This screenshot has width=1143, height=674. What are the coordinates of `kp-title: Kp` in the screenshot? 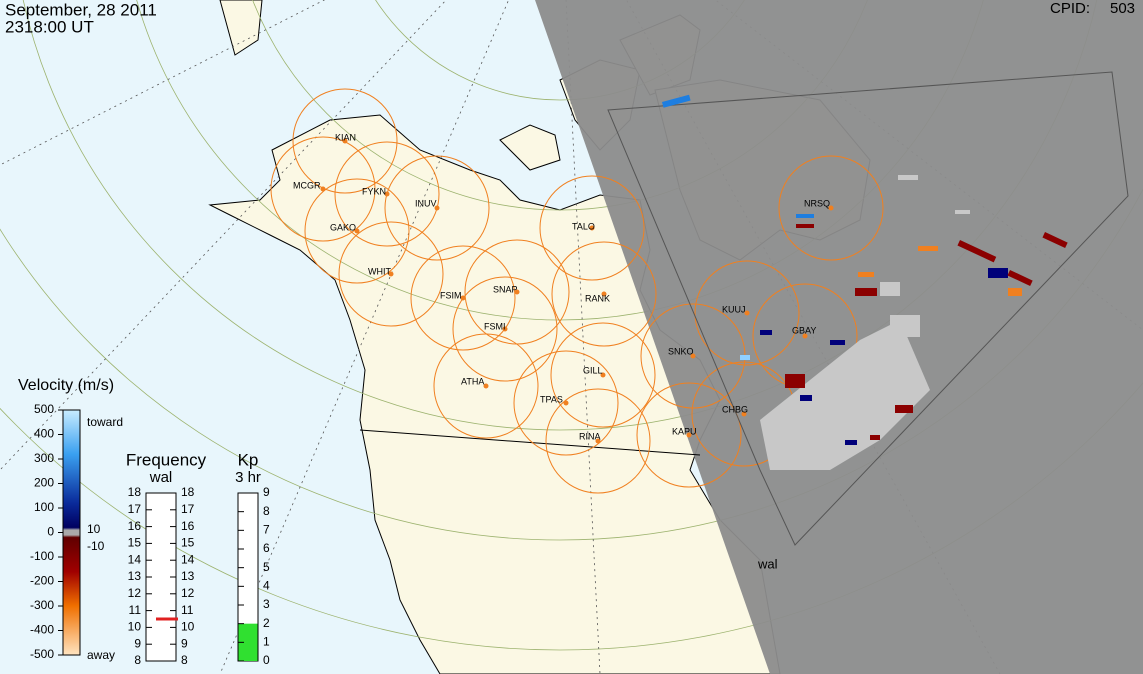 It's located at (248, 459).